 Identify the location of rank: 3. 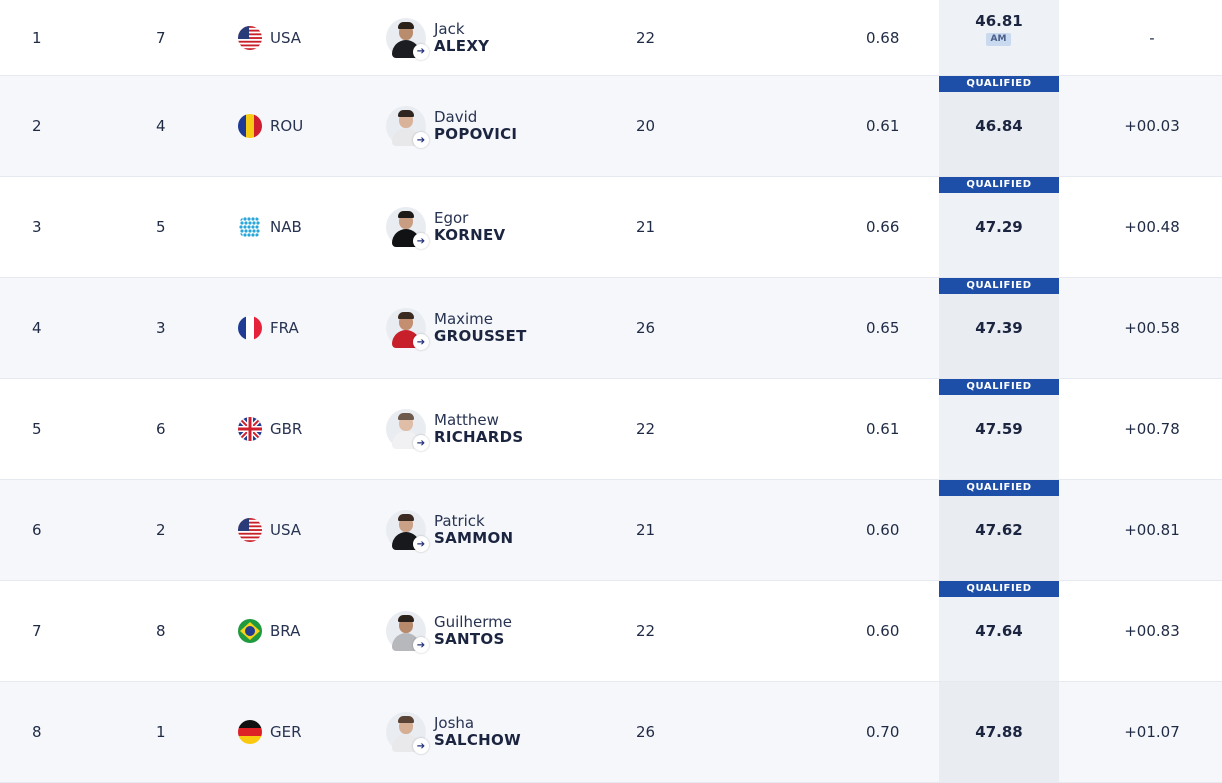
(37, 227).